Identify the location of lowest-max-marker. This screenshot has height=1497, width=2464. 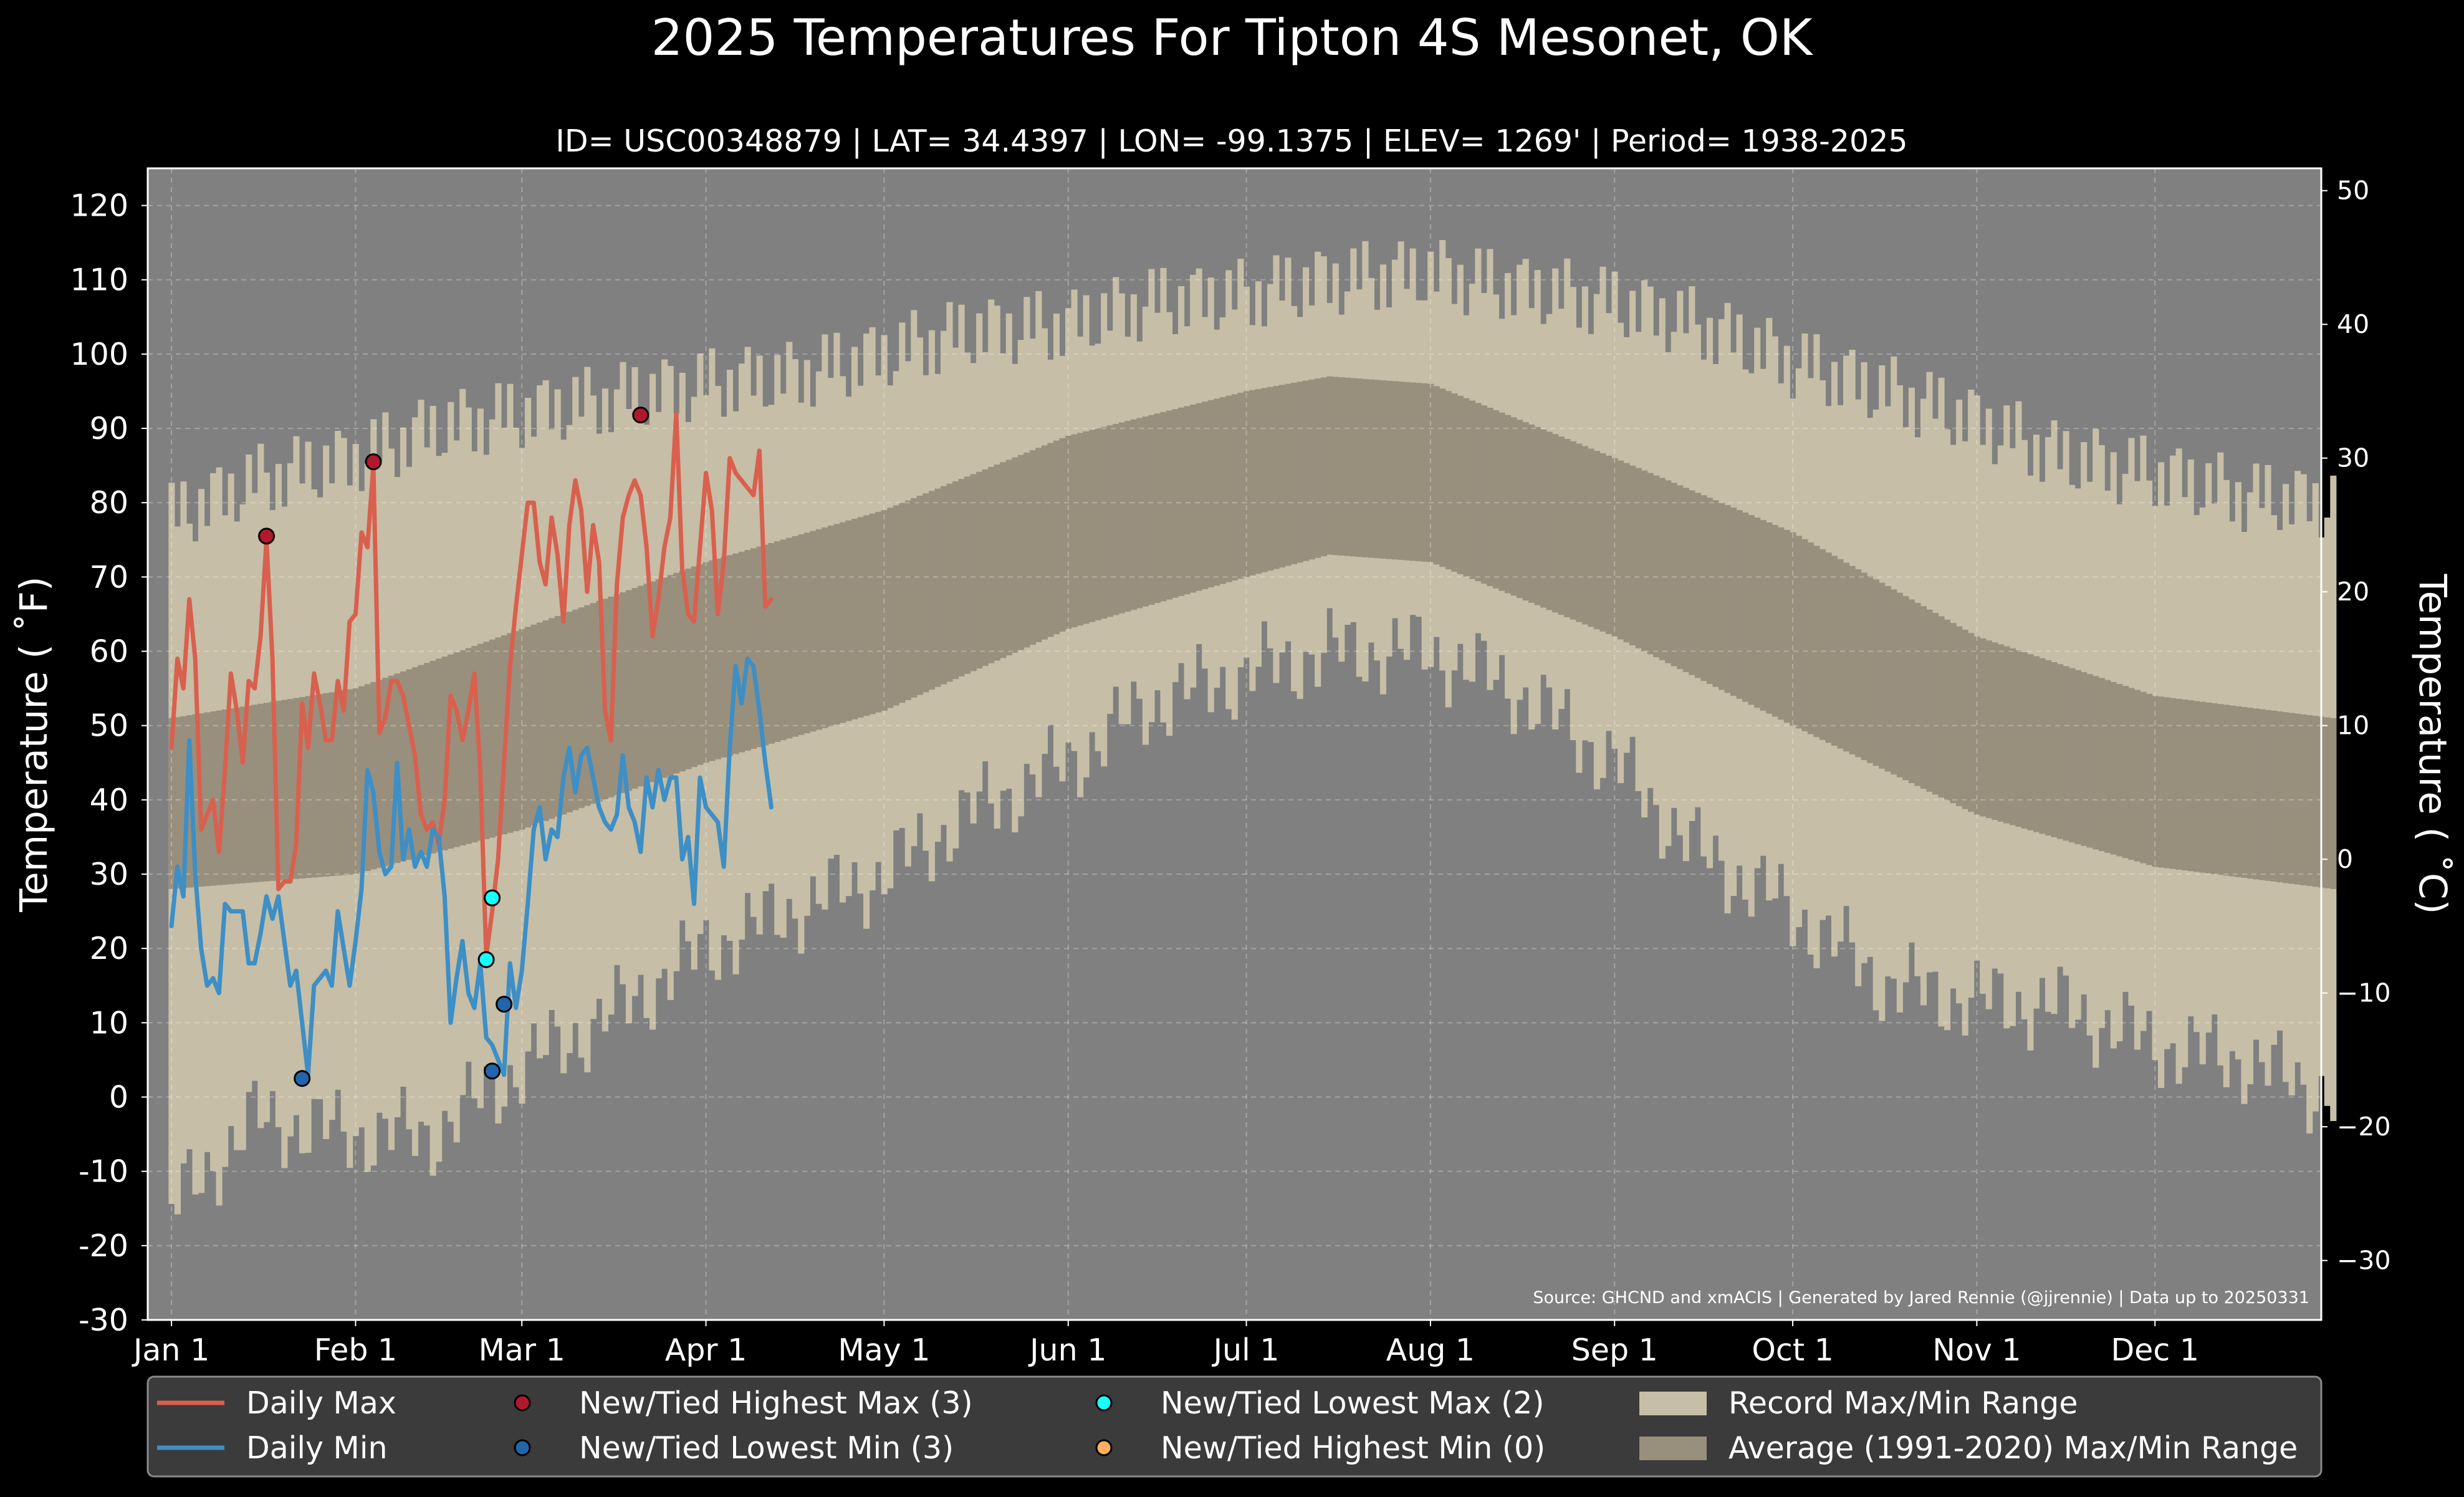
(486, 959).